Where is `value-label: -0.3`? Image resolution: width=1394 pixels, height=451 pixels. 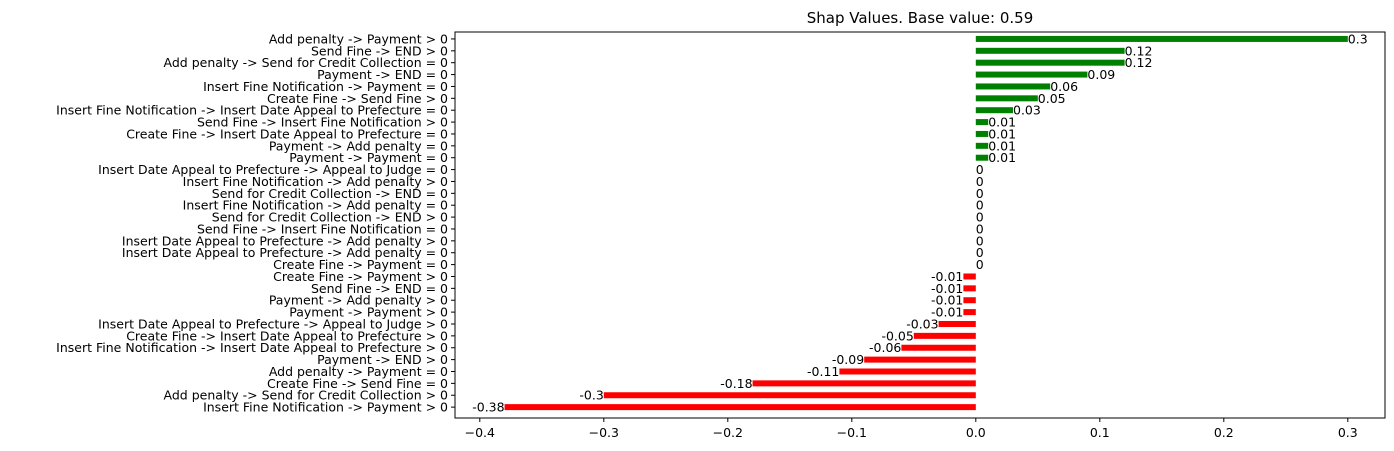 value-label: -0.3 is located at coordinates (591, 395).